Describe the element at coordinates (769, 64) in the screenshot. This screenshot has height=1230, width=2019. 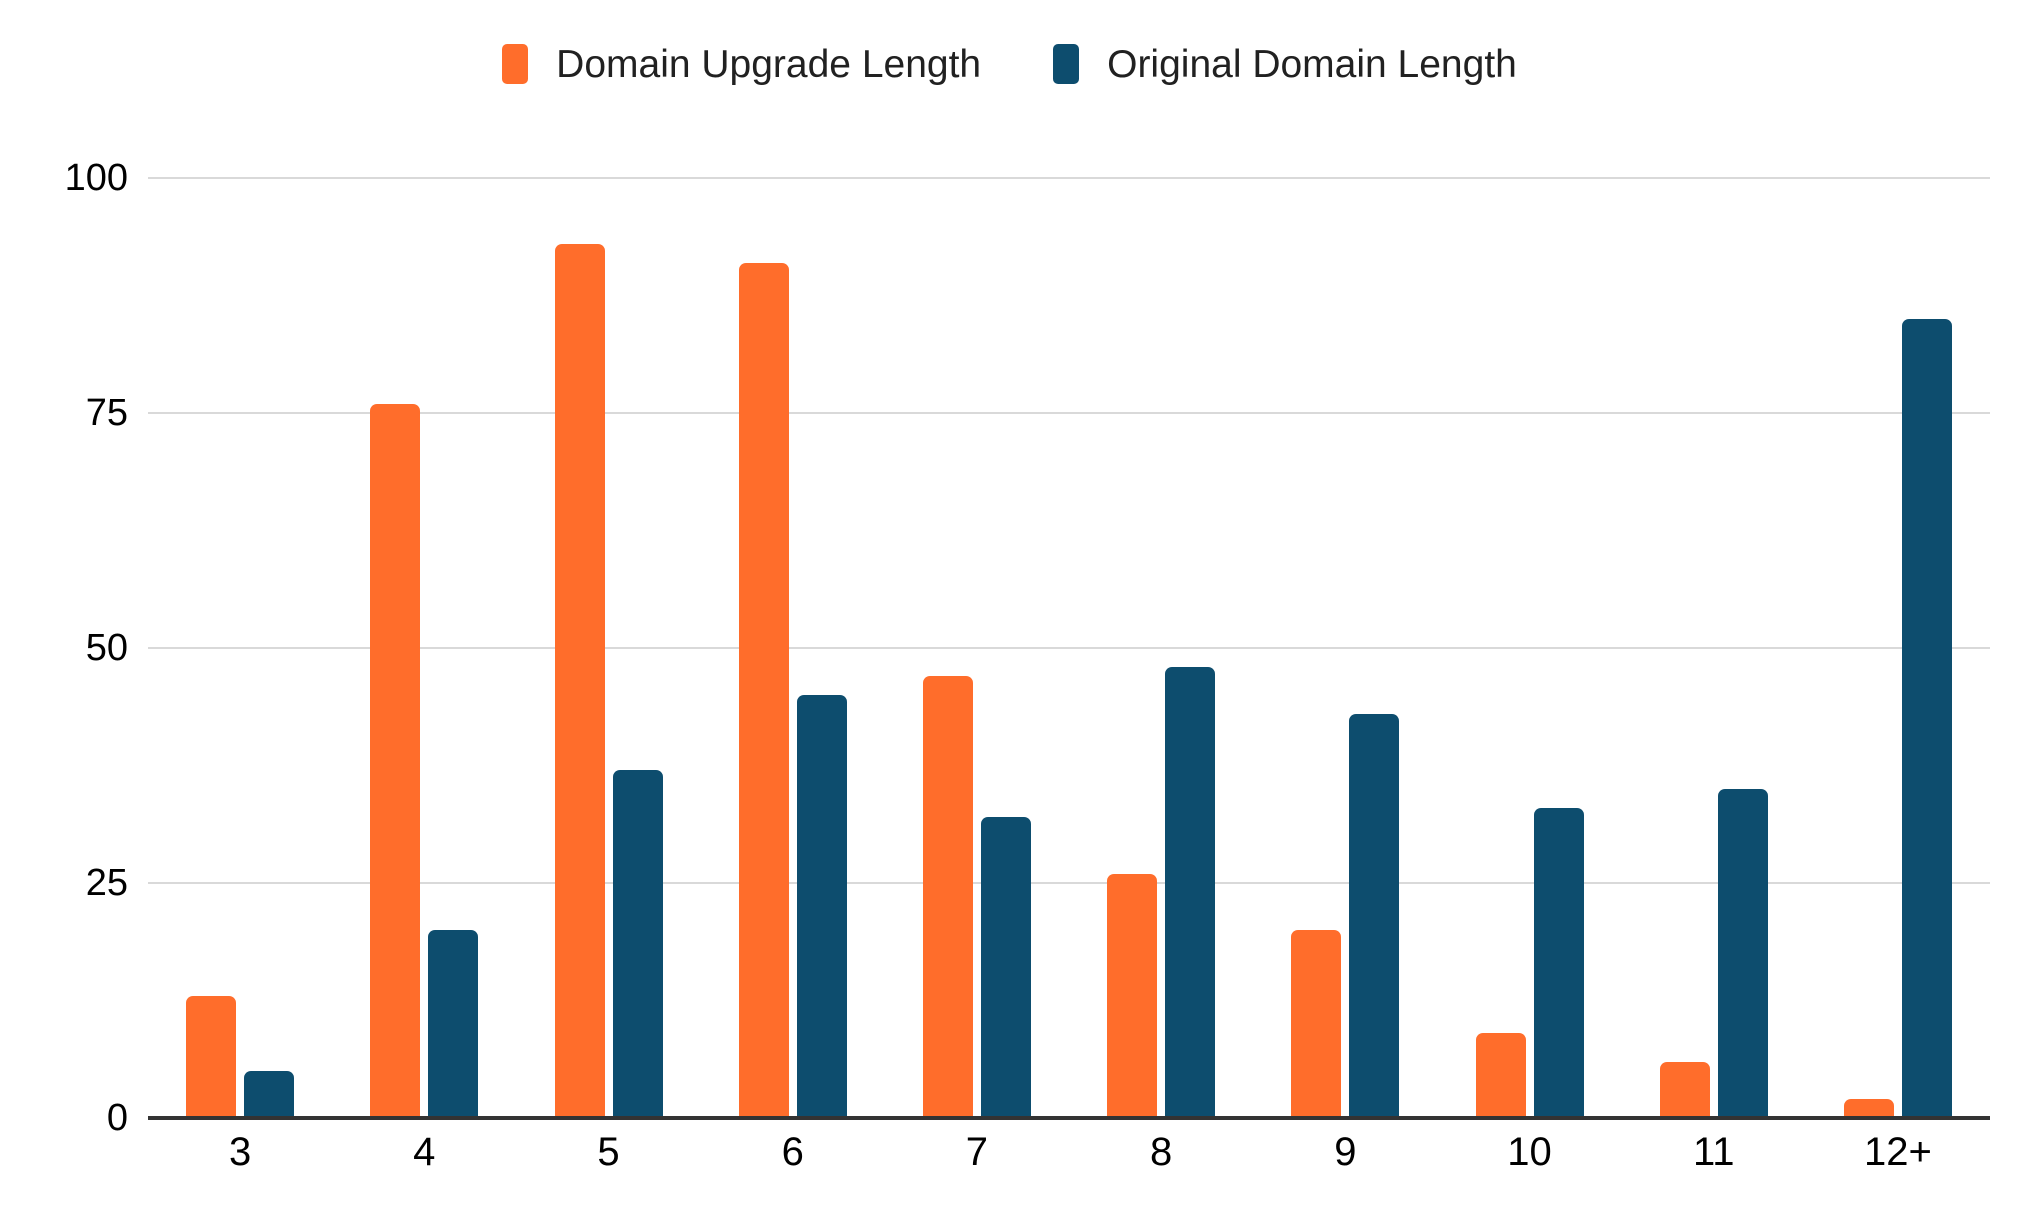
I see `legend-label: Domain Upgrade Length` at that location.